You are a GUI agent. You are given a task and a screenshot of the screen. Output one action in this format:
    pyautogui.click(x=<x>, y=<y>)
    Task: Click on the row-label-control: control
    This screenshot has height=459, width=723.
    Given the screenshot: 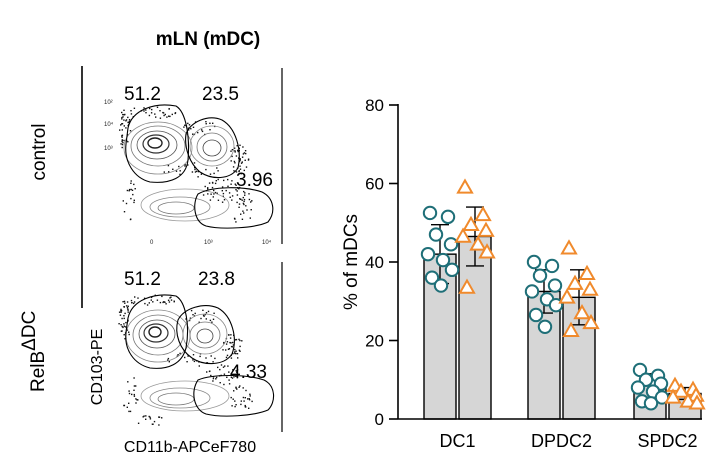 What is the action you would take?
    pyautogui.click(x=39, y=151)
    